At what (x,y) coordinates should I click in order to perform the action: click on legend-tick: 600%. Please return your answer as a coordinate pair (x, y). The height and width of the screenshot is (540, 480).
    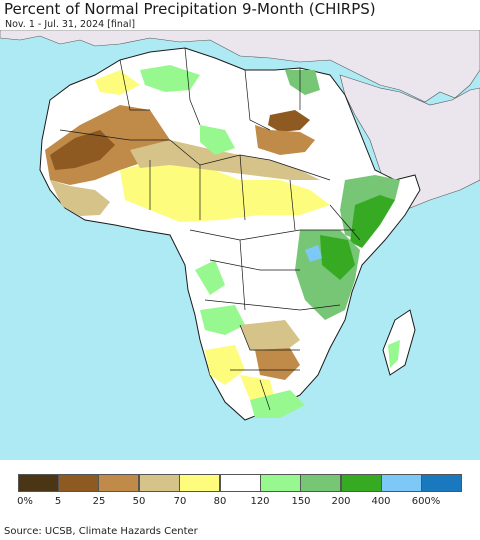
    Looking at the image, I should click on (426, 501).